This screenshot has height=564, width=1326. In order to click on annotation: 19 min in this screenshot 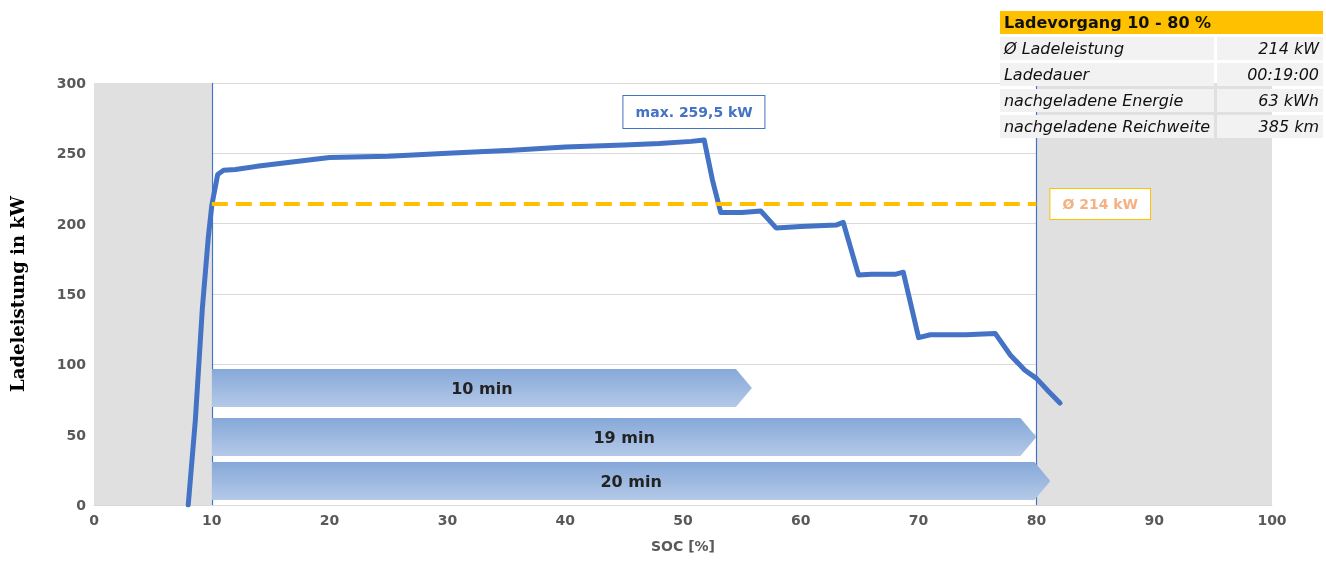, I will do `click(624, 437)`.